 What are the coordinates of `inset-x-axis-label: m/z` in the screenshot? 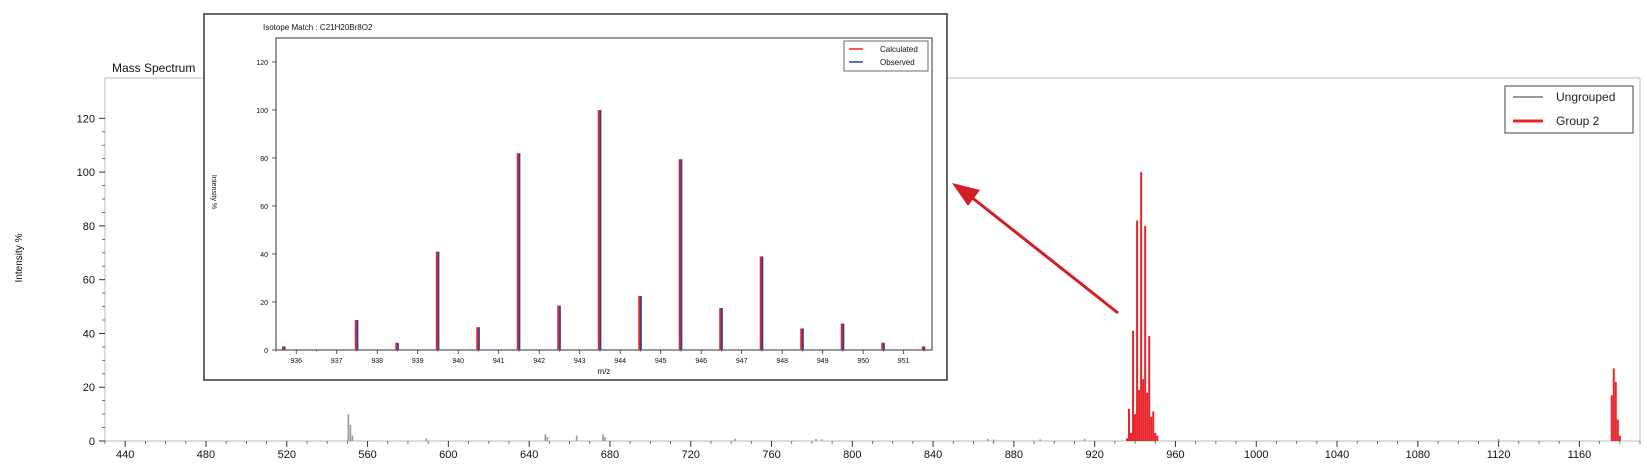 It's located at (604, 371).